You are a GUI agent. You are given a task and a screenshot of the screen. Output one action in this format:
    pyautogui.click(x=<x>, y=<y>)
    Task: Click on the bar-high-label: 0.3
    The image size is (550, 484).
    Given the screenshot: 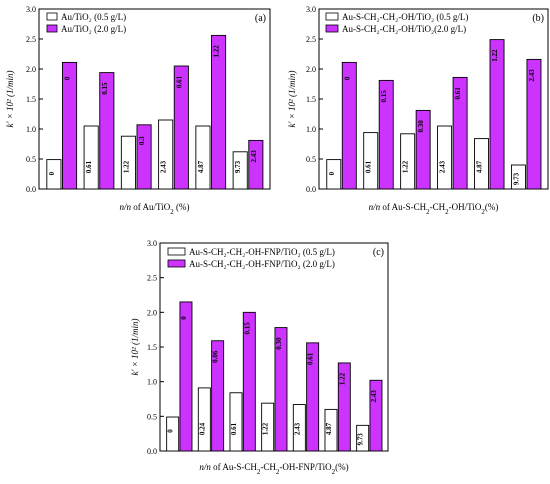 What is the action you would take?
    pyautogui.click(x=142, y=140)
    